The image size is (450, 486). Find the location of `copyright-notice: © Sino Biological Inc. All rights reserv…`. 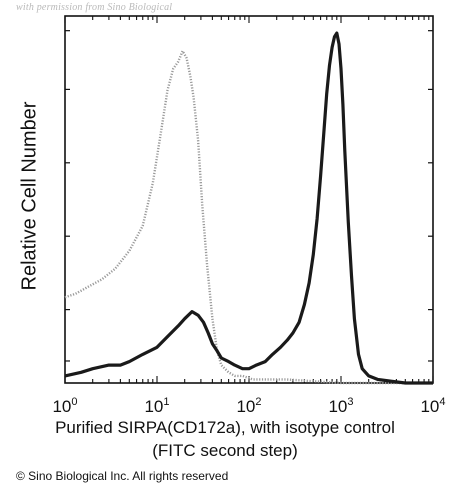

copyright-notice: © Sino Biological Inc. All rights reserv… is located at coordinates (122, 476).